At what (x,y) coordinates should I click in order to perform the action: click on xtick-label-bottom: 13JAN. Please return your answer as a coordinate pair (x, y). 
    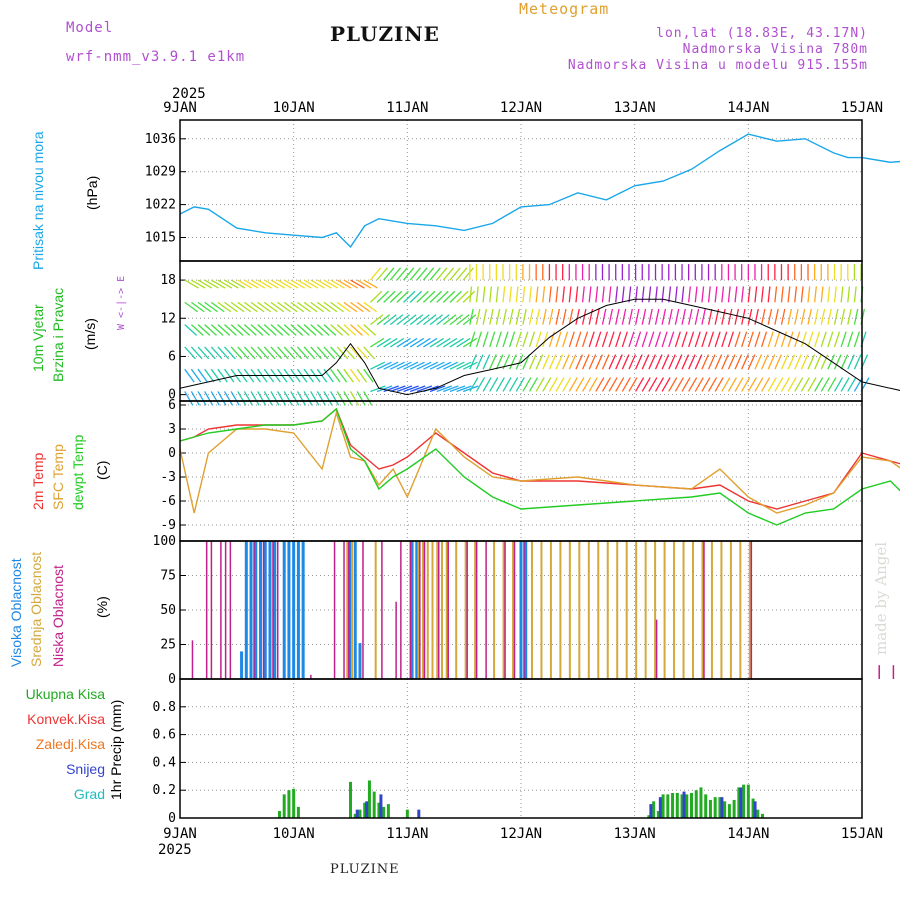
    Looking at the image, I should click on (635, 834).